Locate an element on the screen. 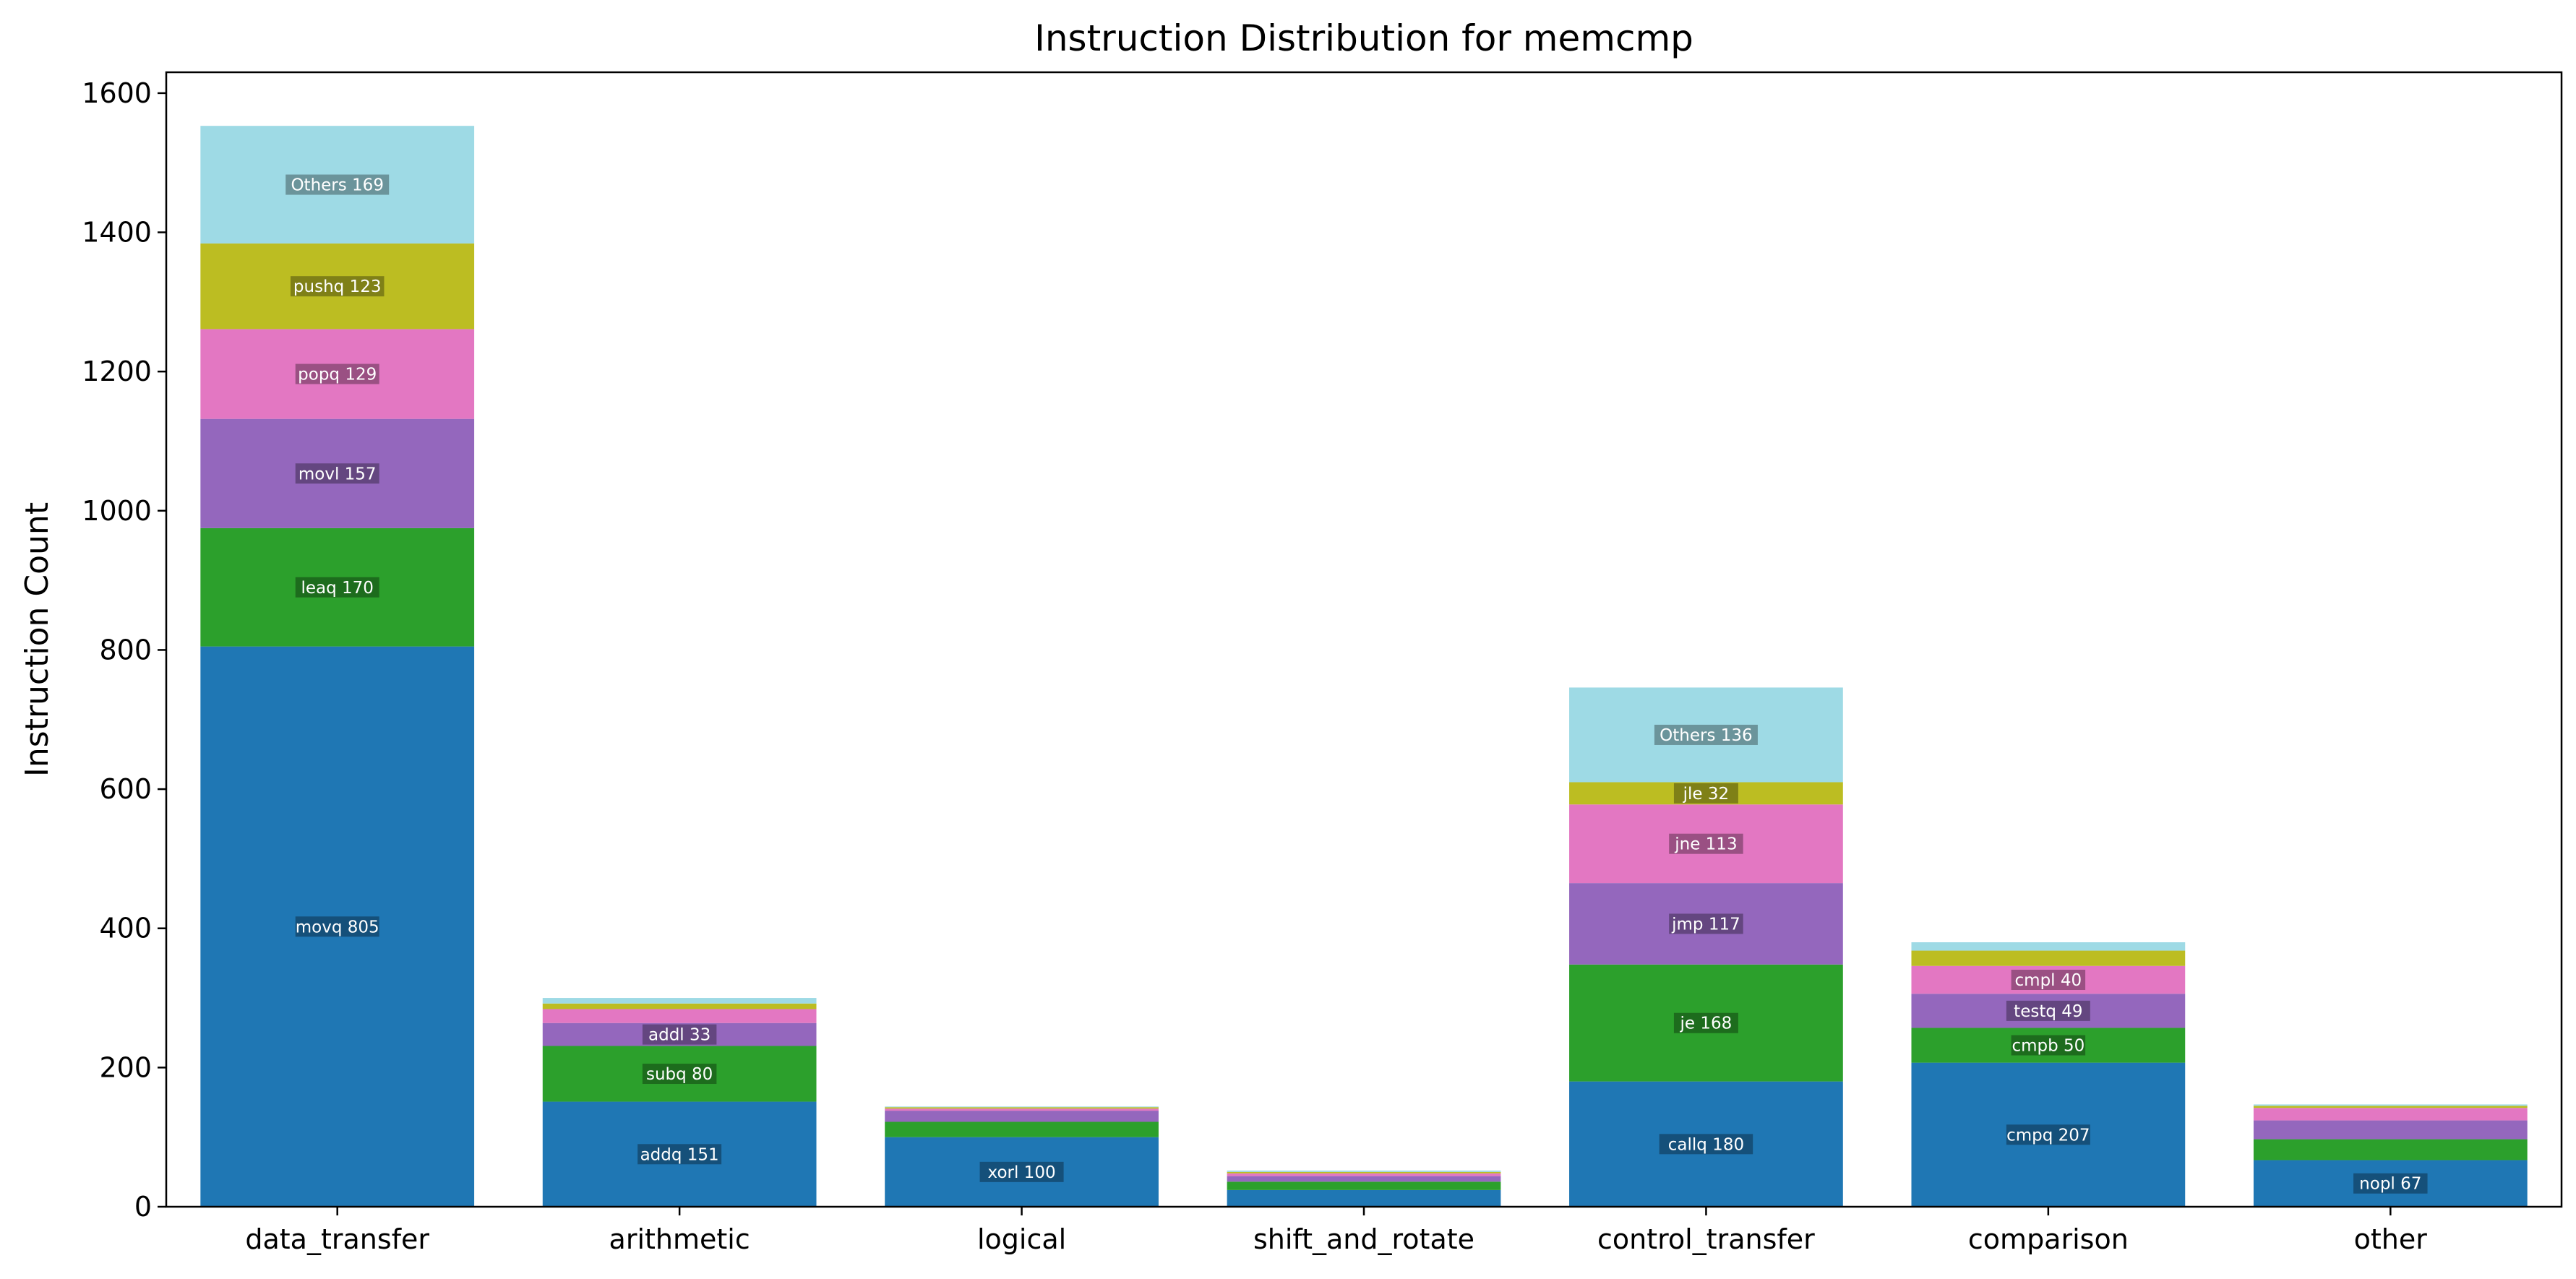 This screenshot has height=1279, width=2576. x-tick-label: shift_and_rotate is located at coordinates (1364, 1239).